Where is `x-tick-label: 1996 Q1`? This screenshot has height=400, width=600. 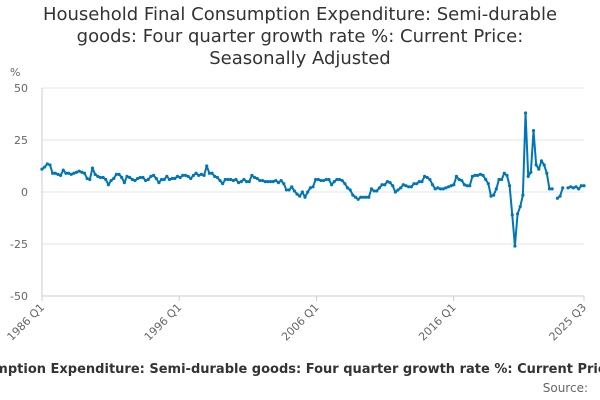 x-tick-label: 1996 Q1 is located at coordinates (163, 322).